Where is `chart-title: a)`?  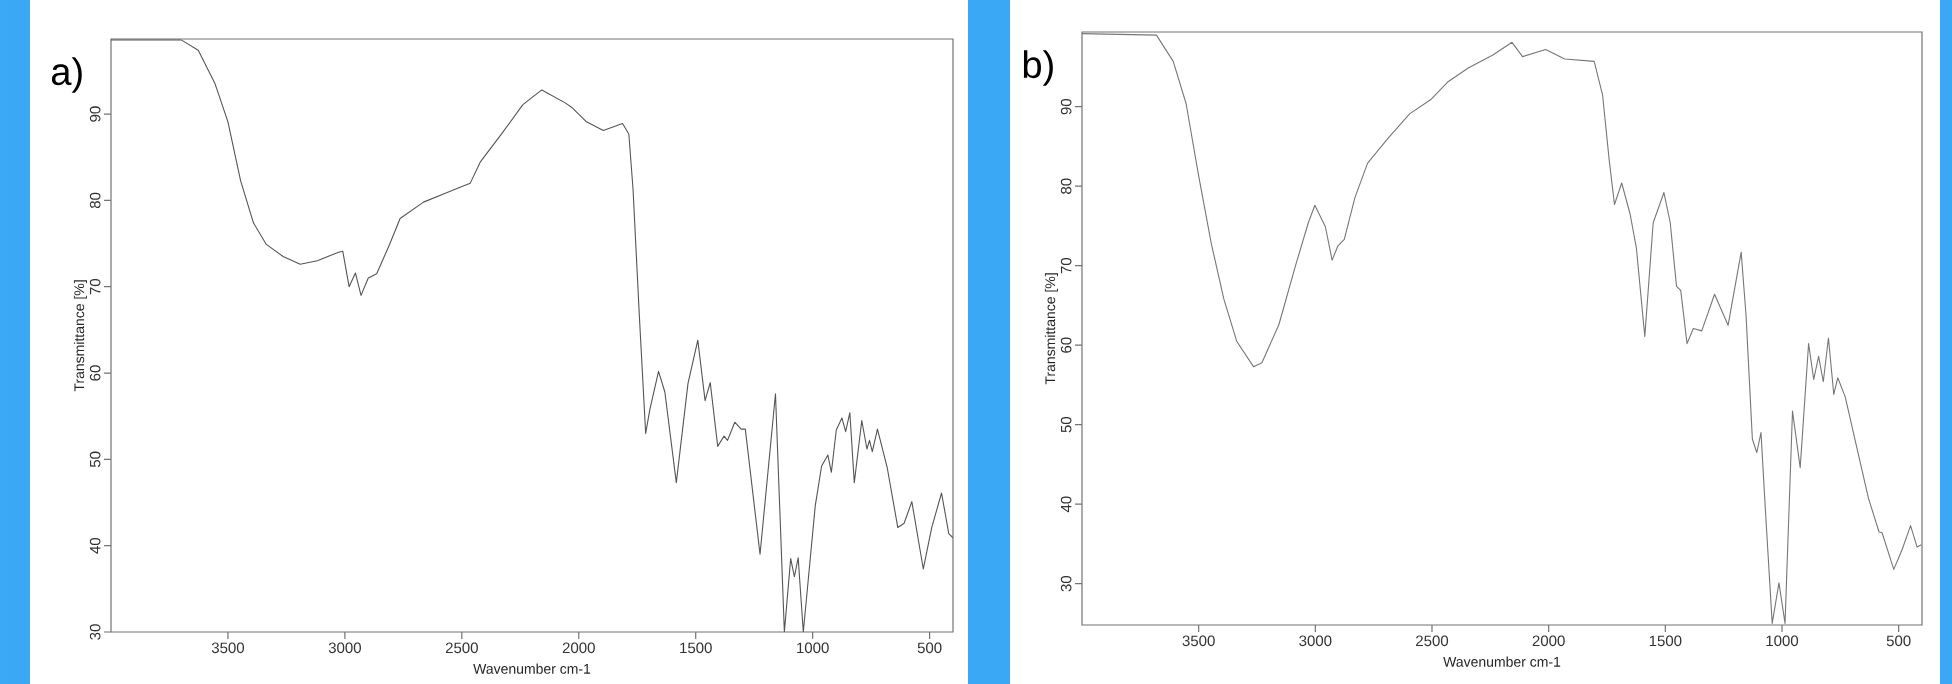
chart-title: a) is located at coordinates (66, 75).